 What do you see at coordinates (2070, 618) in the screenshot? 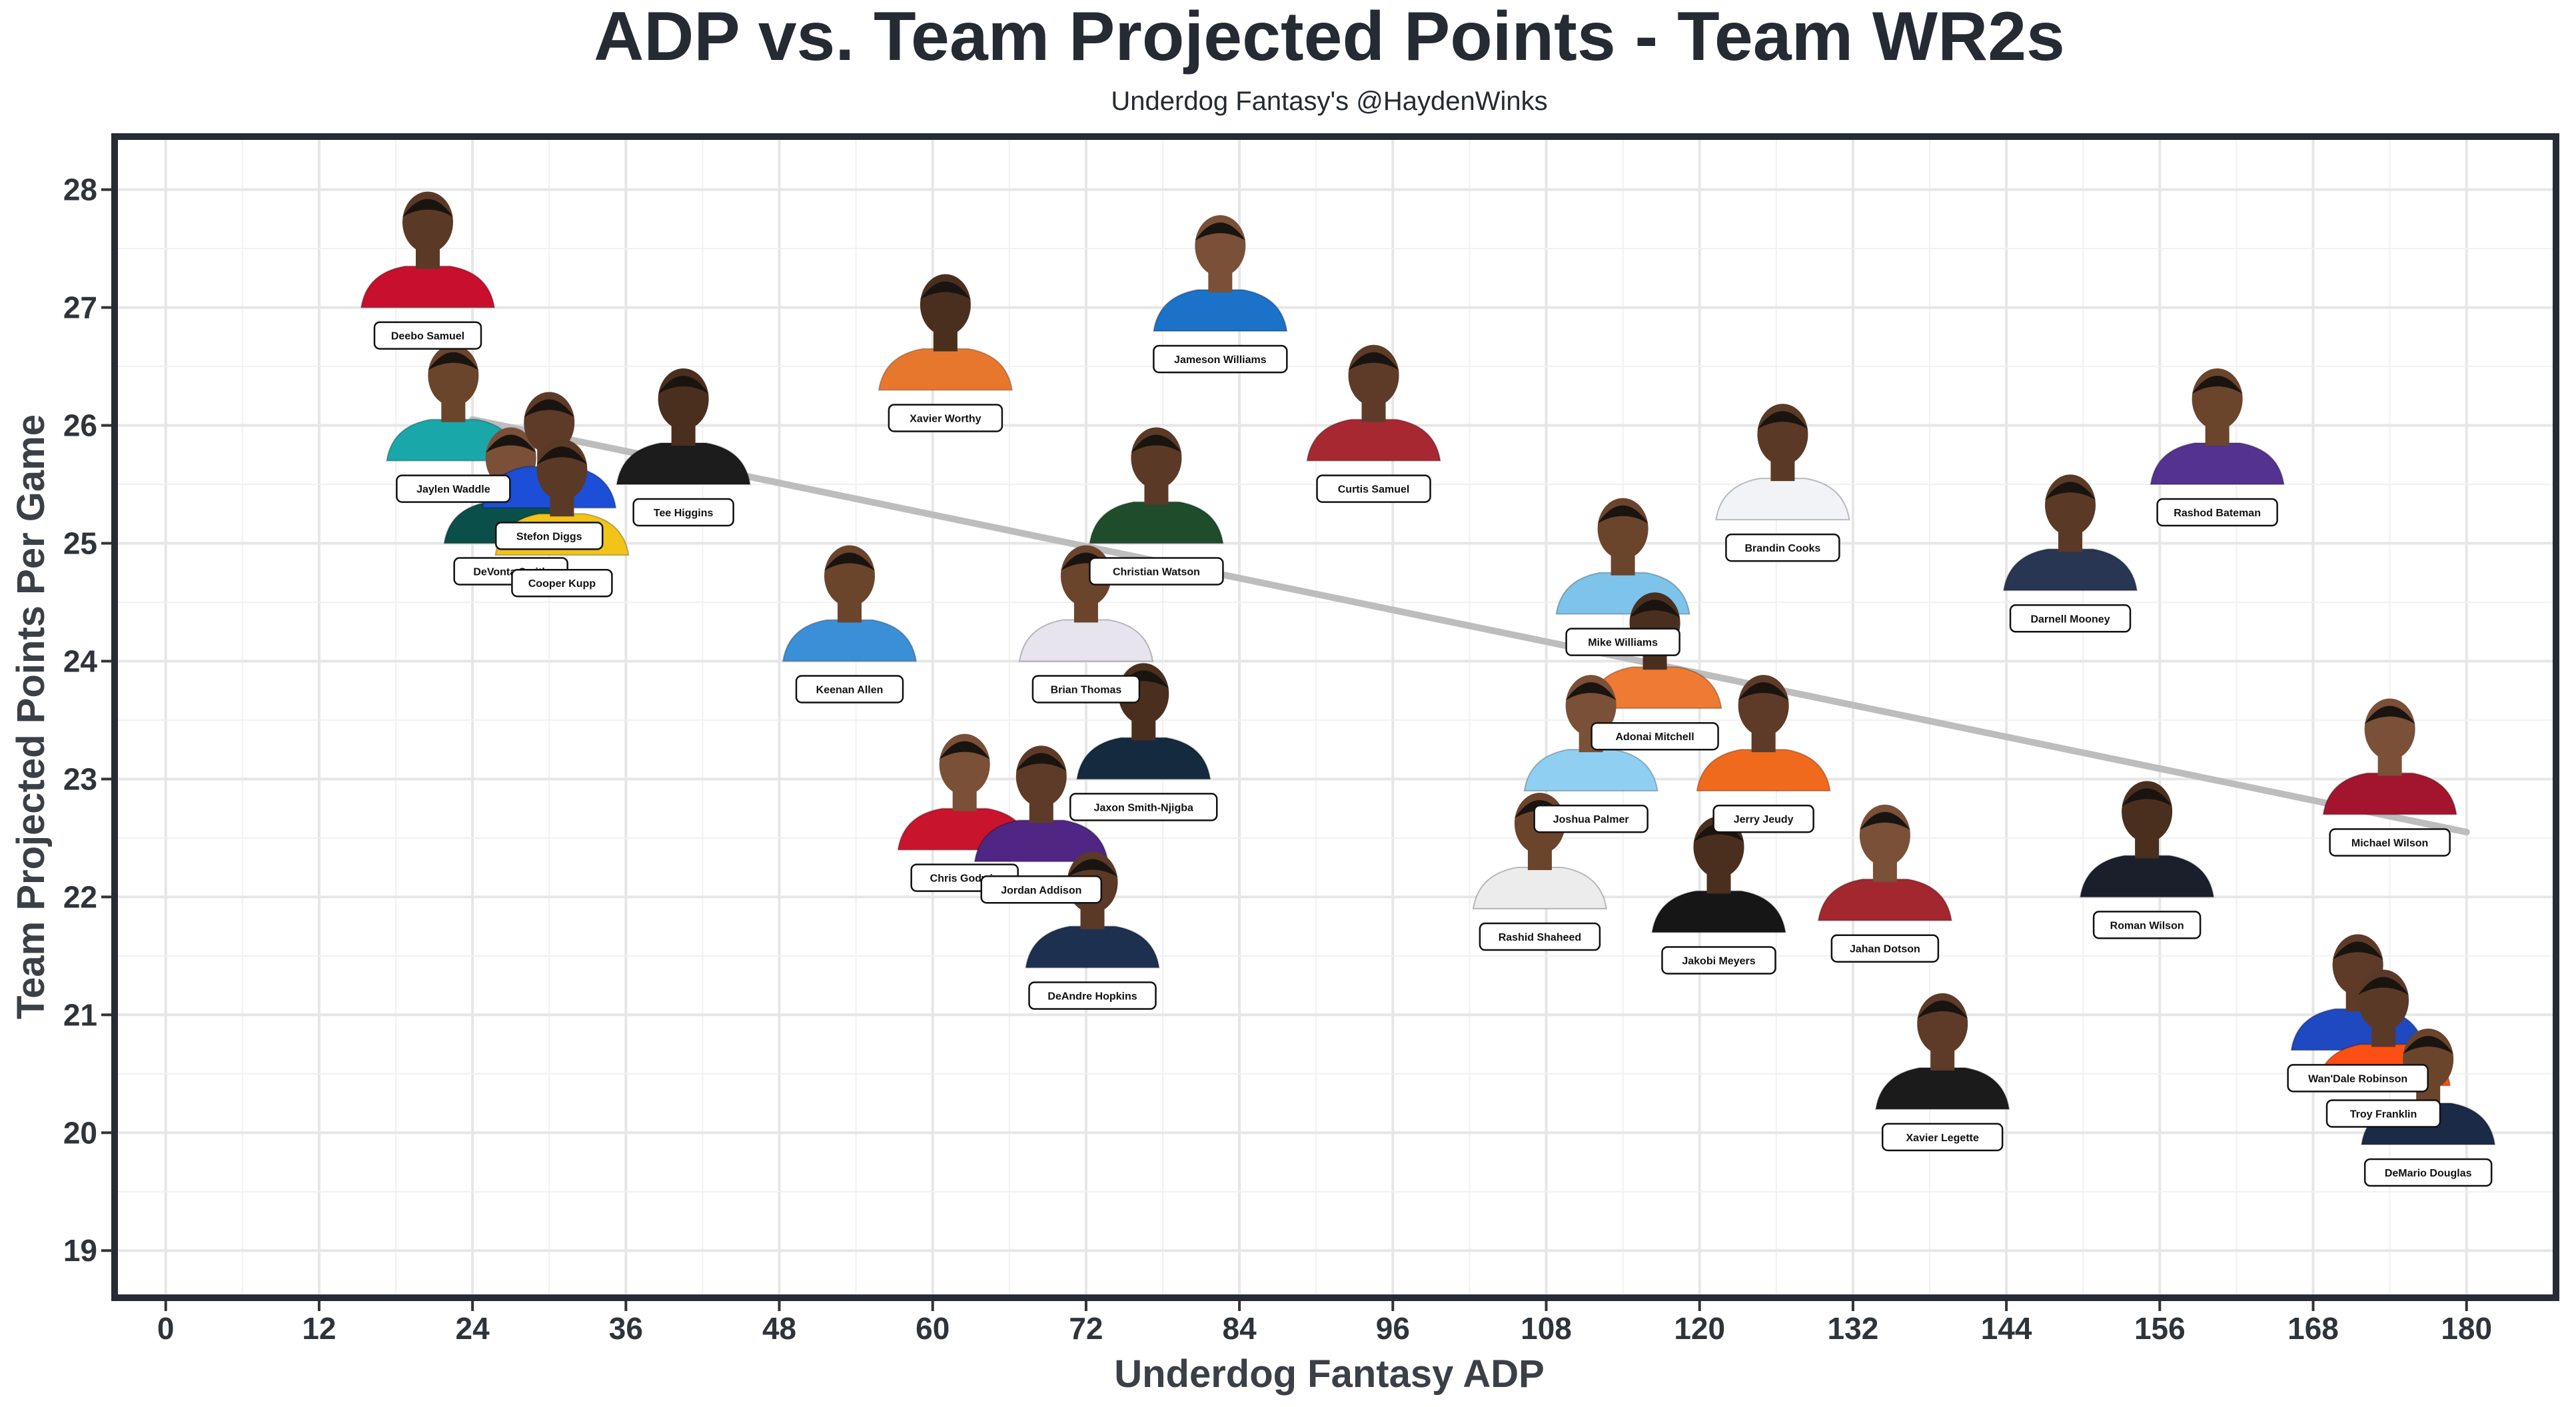
I see `player-label: Darnell Mooney` at bounding box center [2070, 618].